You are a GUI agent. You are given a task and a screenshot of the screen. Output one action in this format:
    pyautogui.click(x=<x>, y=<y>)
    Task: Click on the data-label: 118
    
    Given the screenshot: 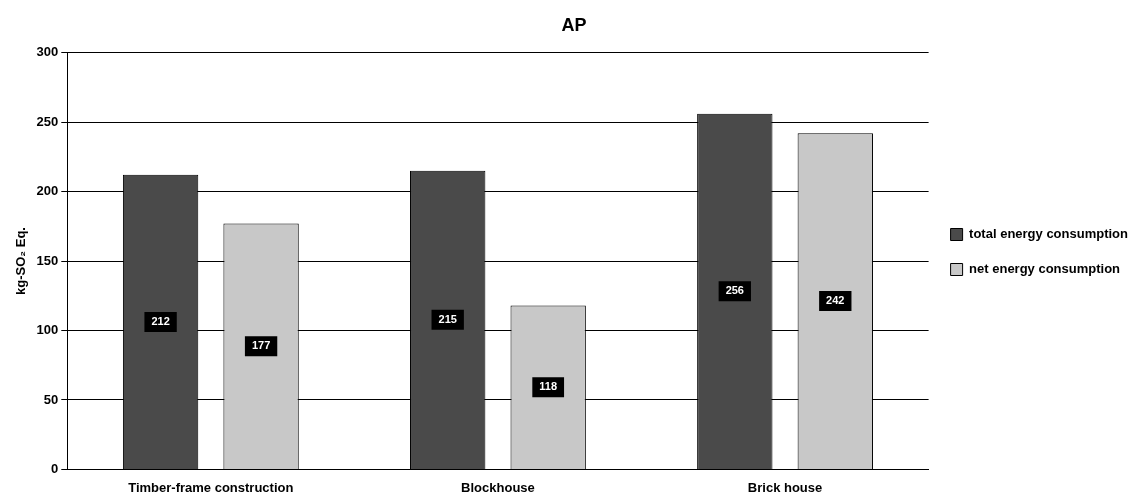 What is the action you would take?
    pyautogui.click(x=548, y=386)
    